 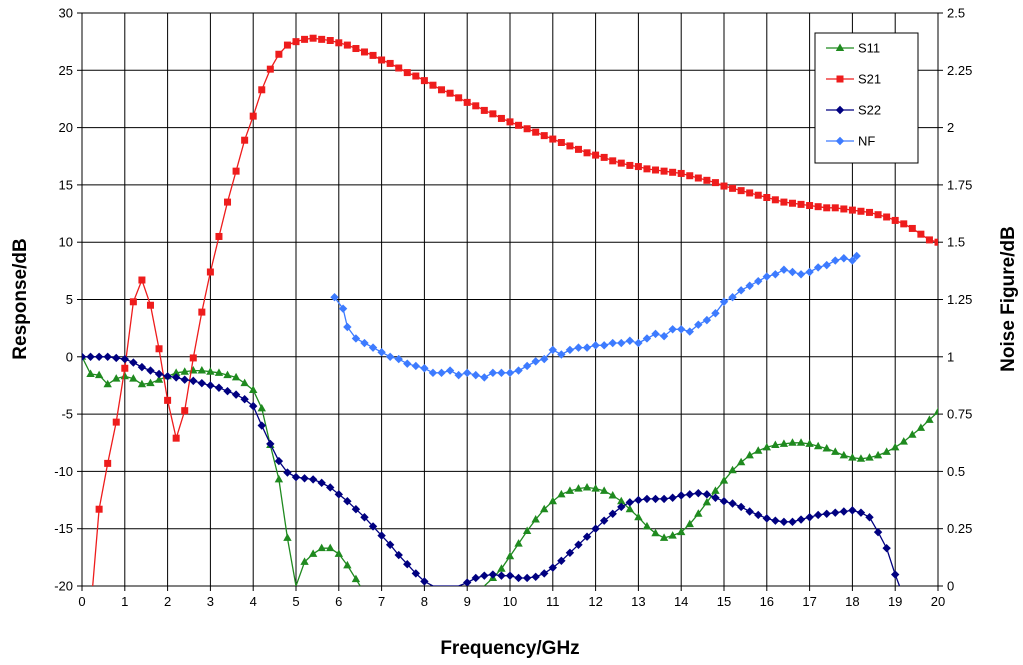 What do you see at coordinates (467, 601) in the screenshot?
I see `x-tick-label: 9` at bounding box center [467, 601].